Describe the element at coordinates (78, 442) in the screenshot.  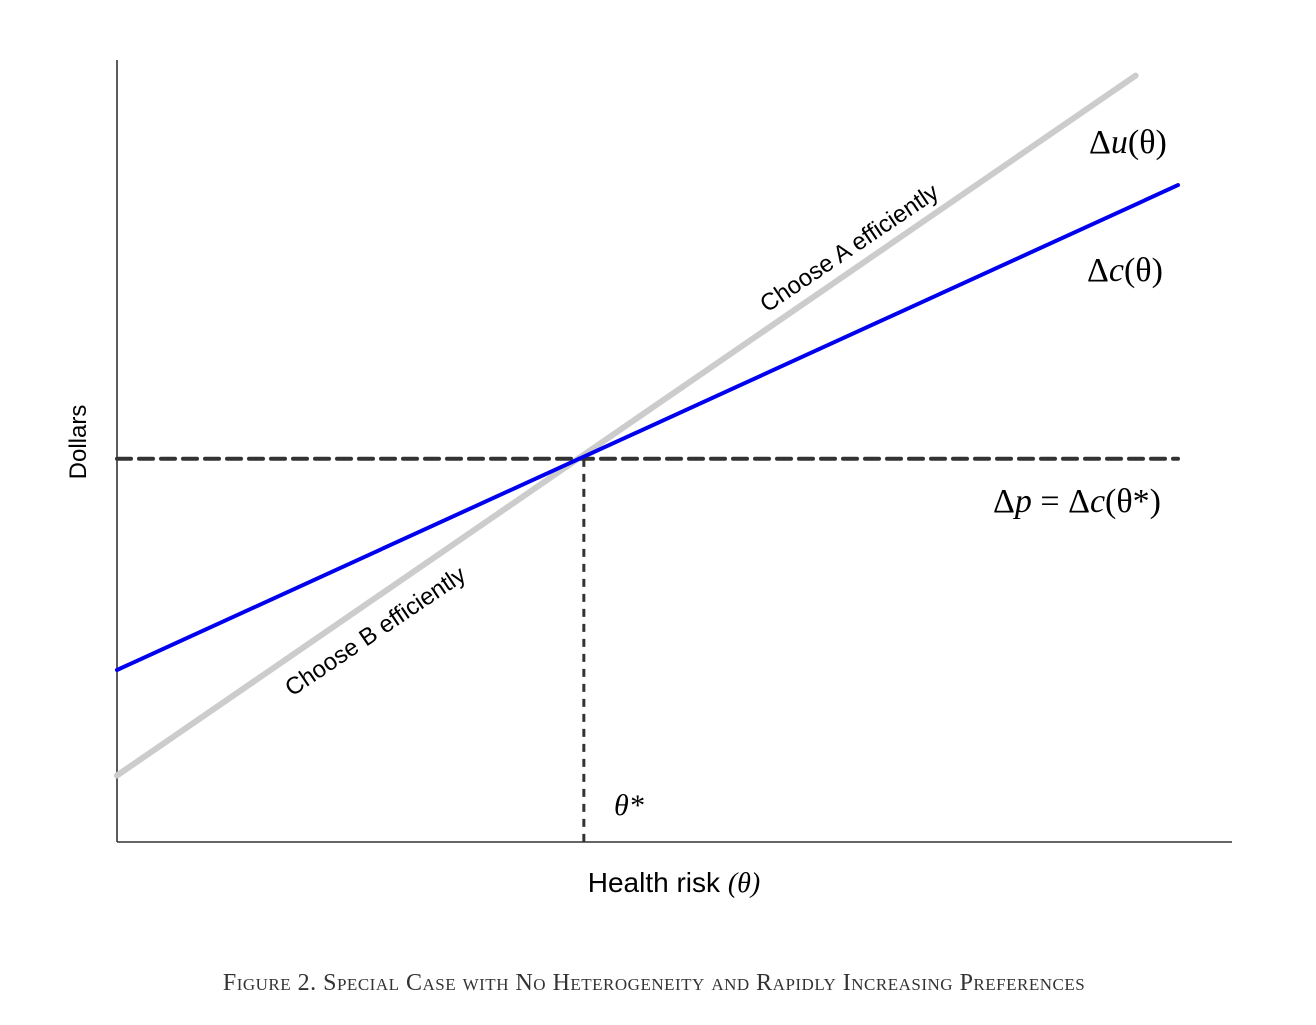
I see `y-axis-label: Dollars` at that location.